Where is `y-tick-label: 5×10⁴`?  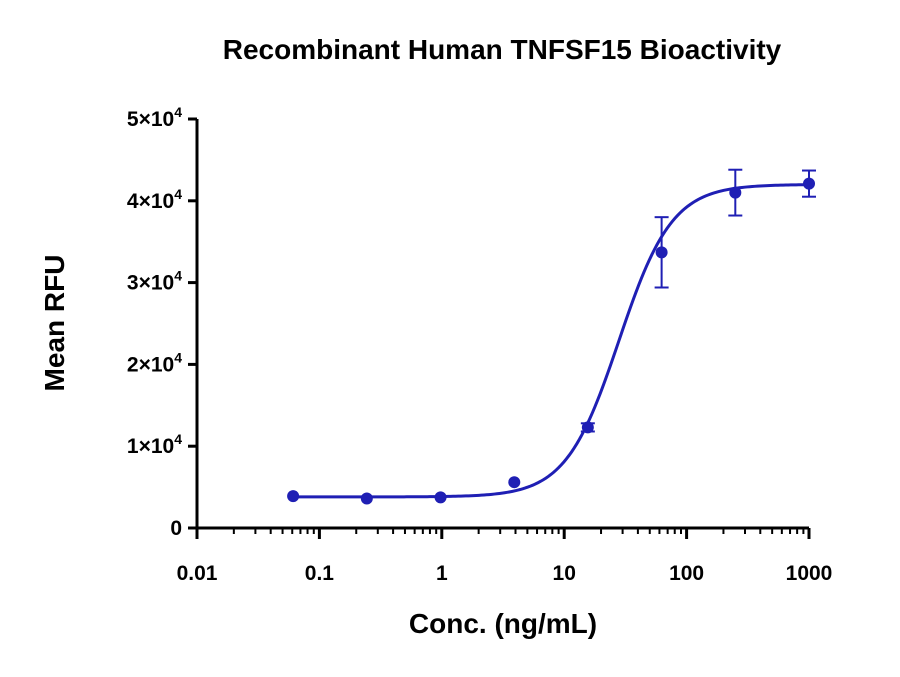
y-tick-label: 5×10⁴ is located at coordinates (154, 117).